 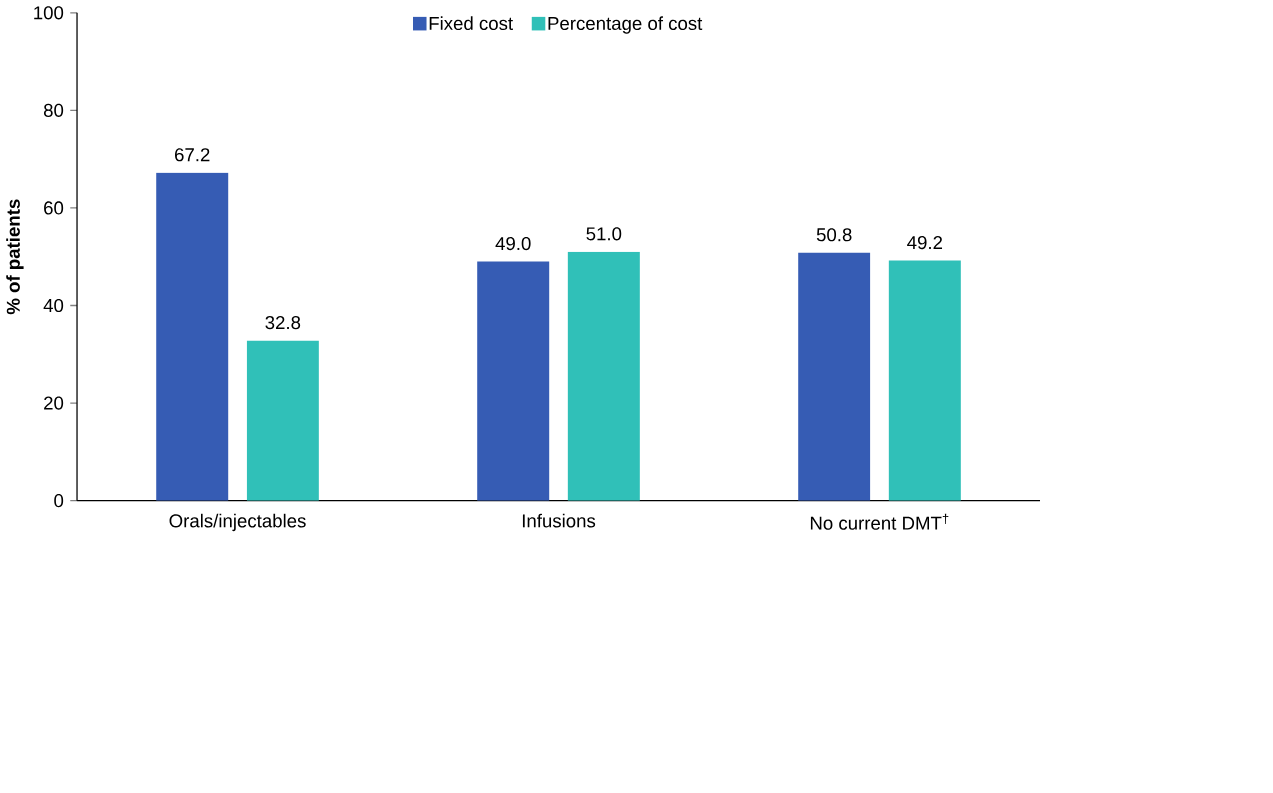 What do you see at coordinates (283, 322) in the screenshot?
I see `data-label: 32.8` at bounding box center [283, 322].